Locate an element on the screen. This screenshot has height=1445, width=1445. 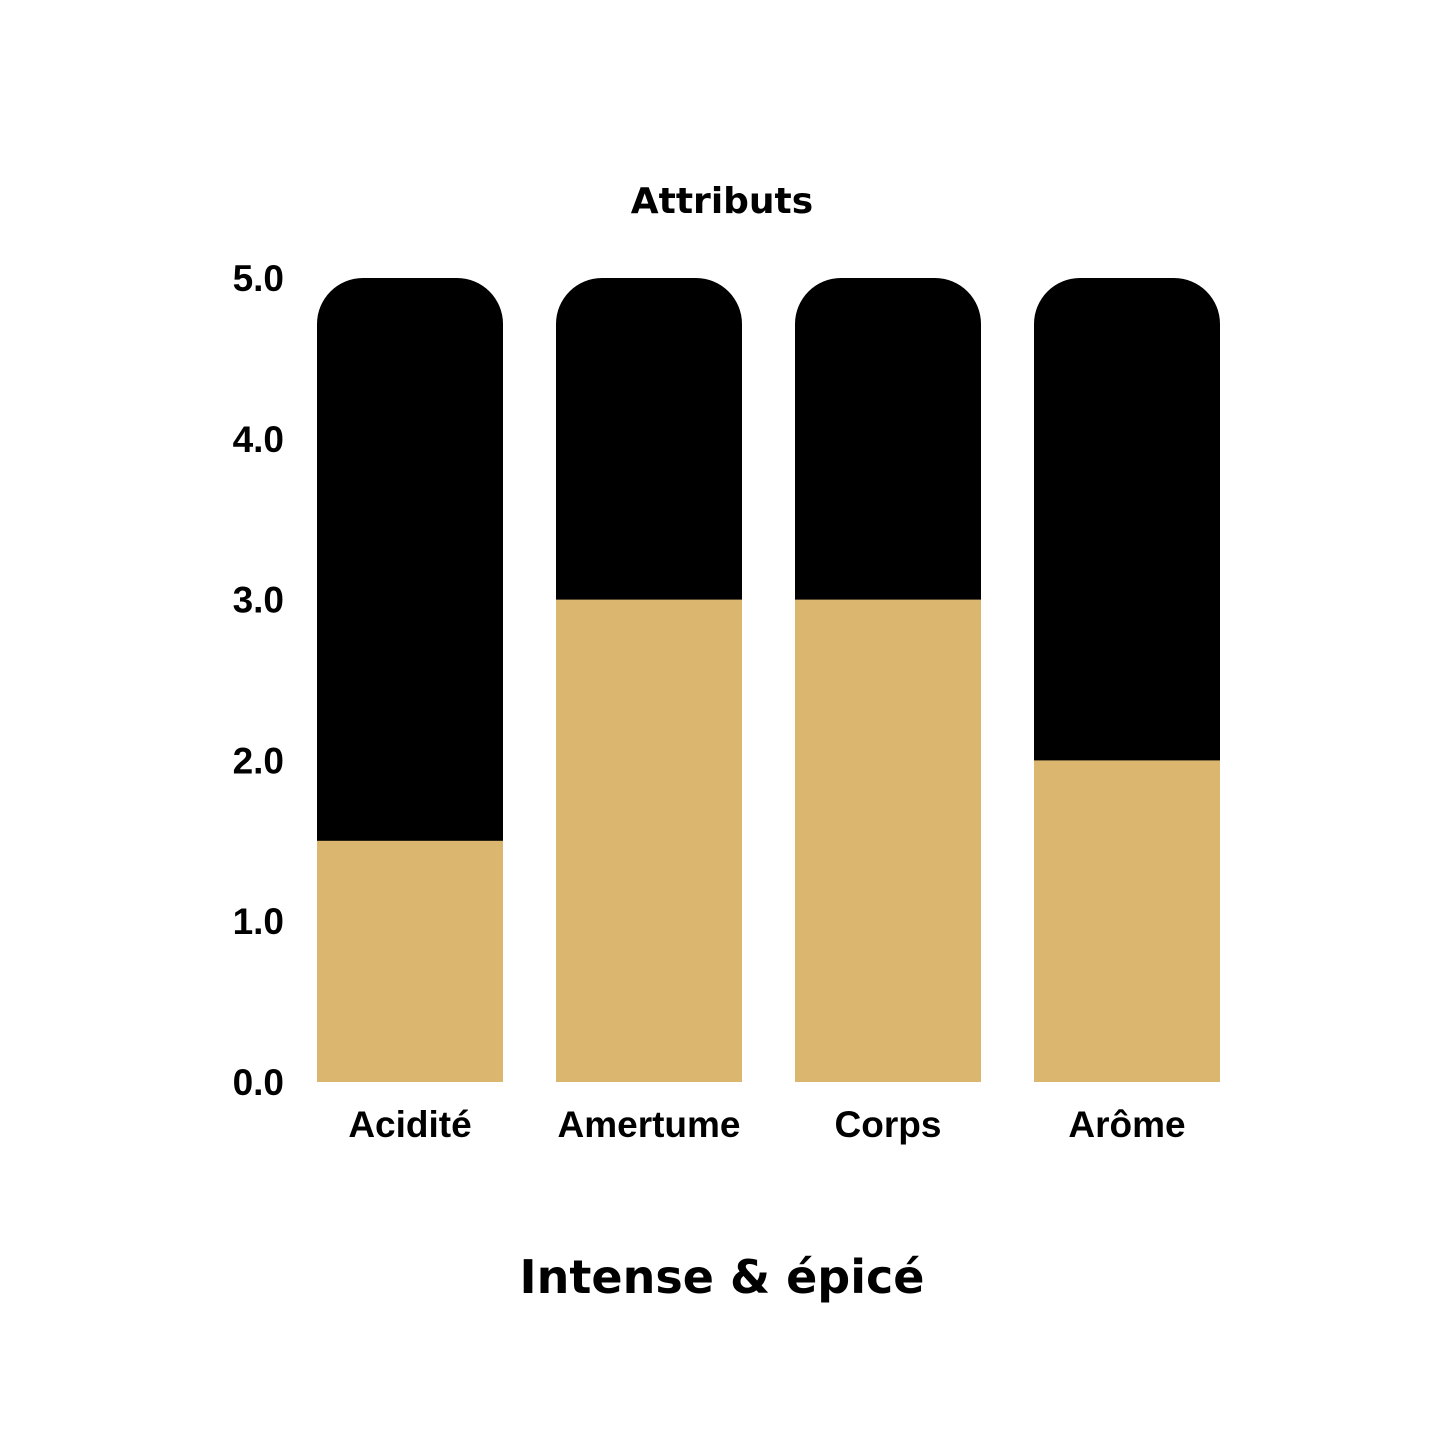
chart-title: Attributs is located at coordinates (722, 201).